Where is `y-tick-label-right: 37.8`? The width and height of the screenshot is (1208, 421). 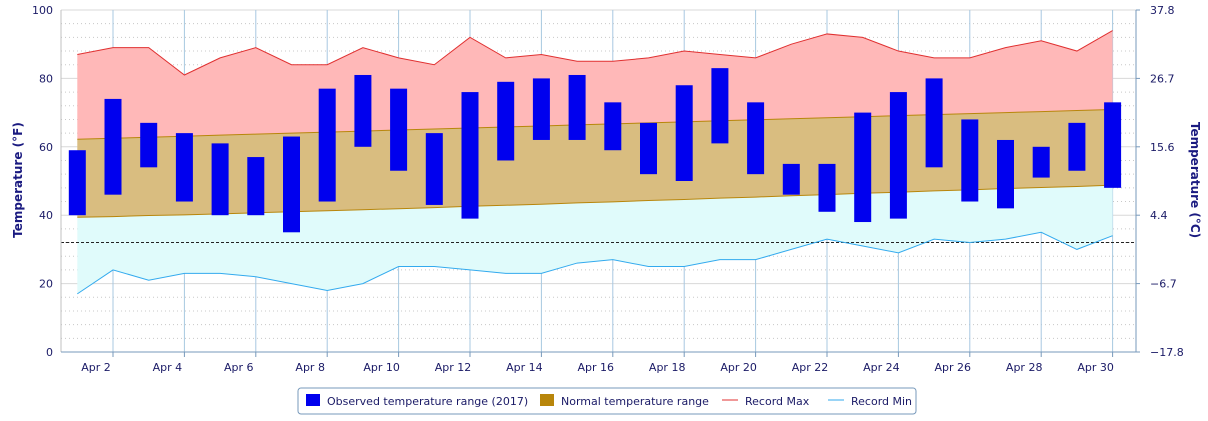
y-tick-label-right: 37.8 is located at coordinates (1162, 10).